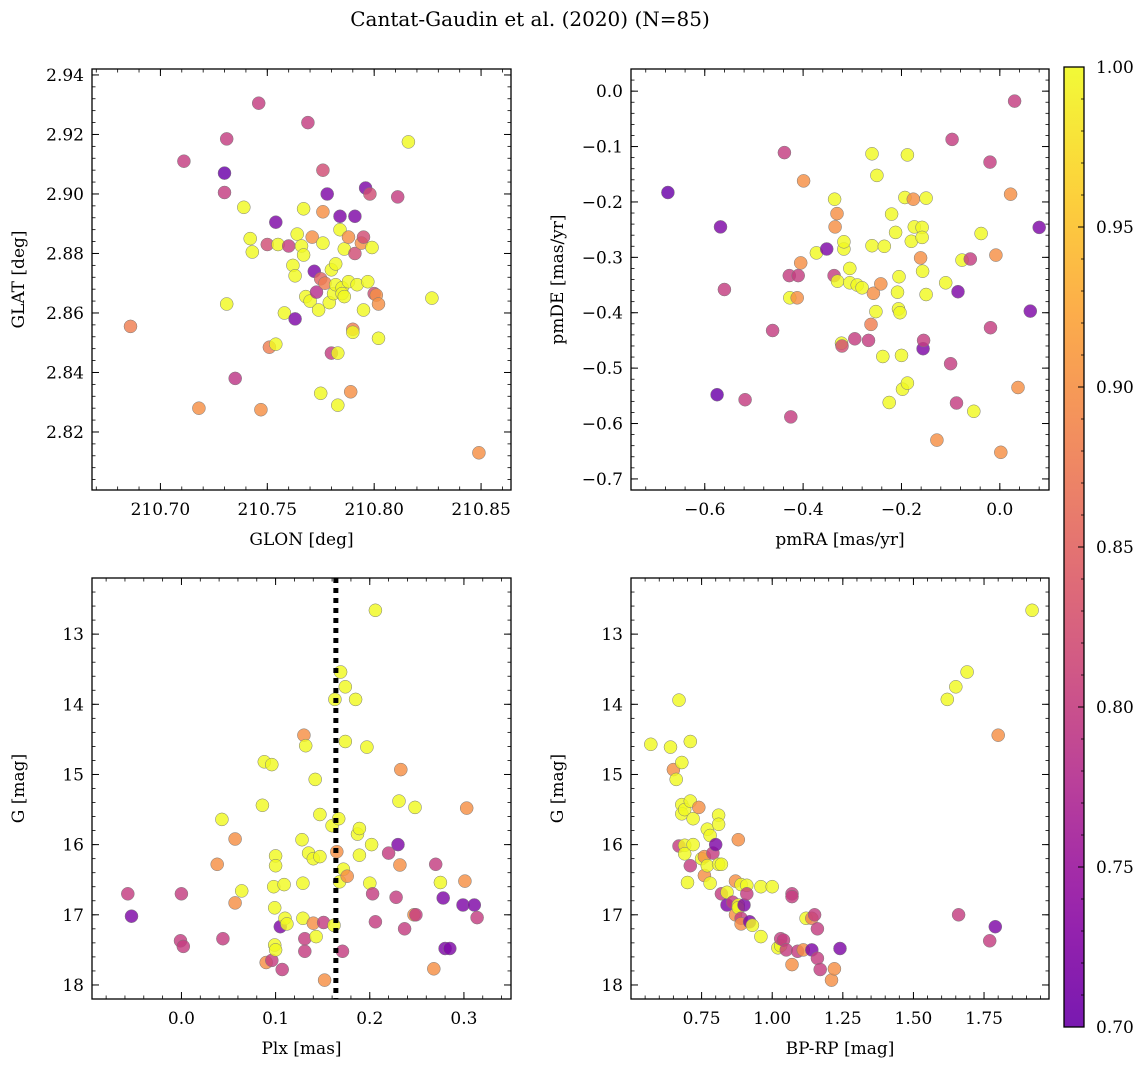 This screenshot has height=1067, width=1148. I want to click on y-tick-label: 14, so click(73, 705).